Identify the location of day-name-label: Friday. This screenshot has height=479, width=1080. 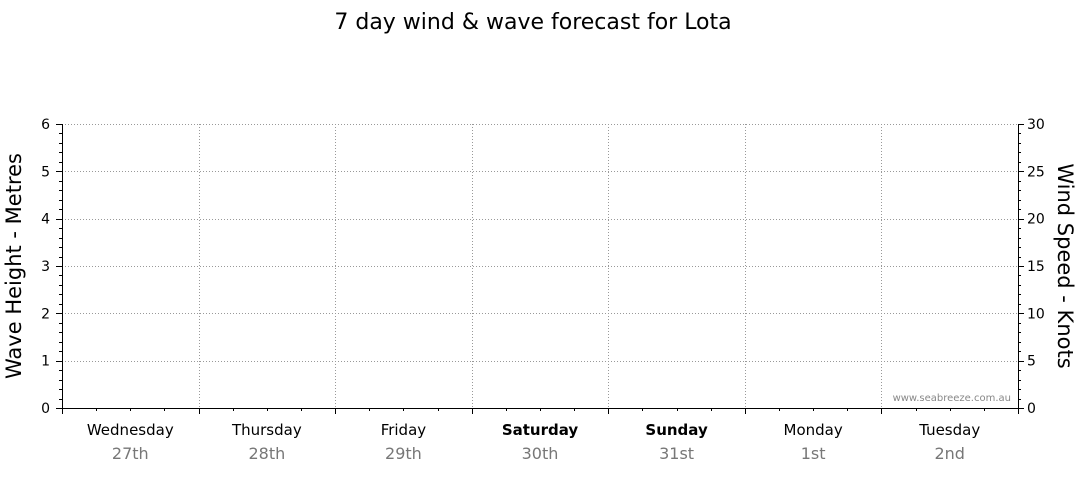
(404, 430).